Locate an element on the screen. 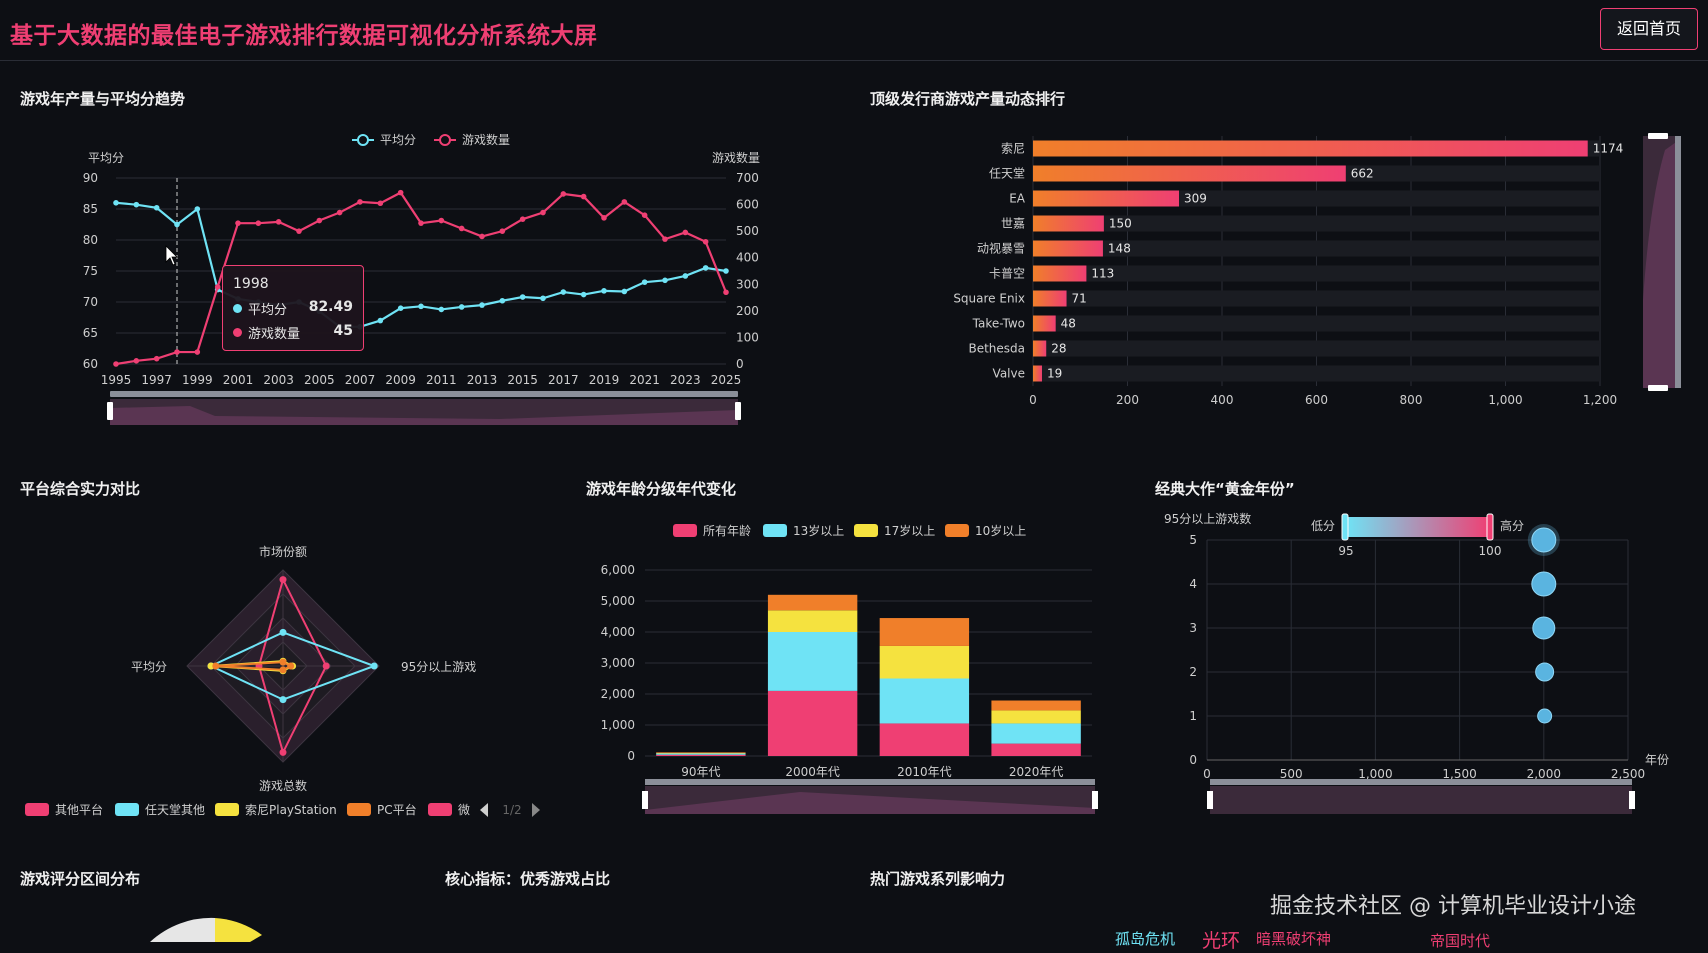 The width and height of the screenshot is (1708, 953). tooltip-row-count: 游戏数量 45 is located at coordinates (293, 333).